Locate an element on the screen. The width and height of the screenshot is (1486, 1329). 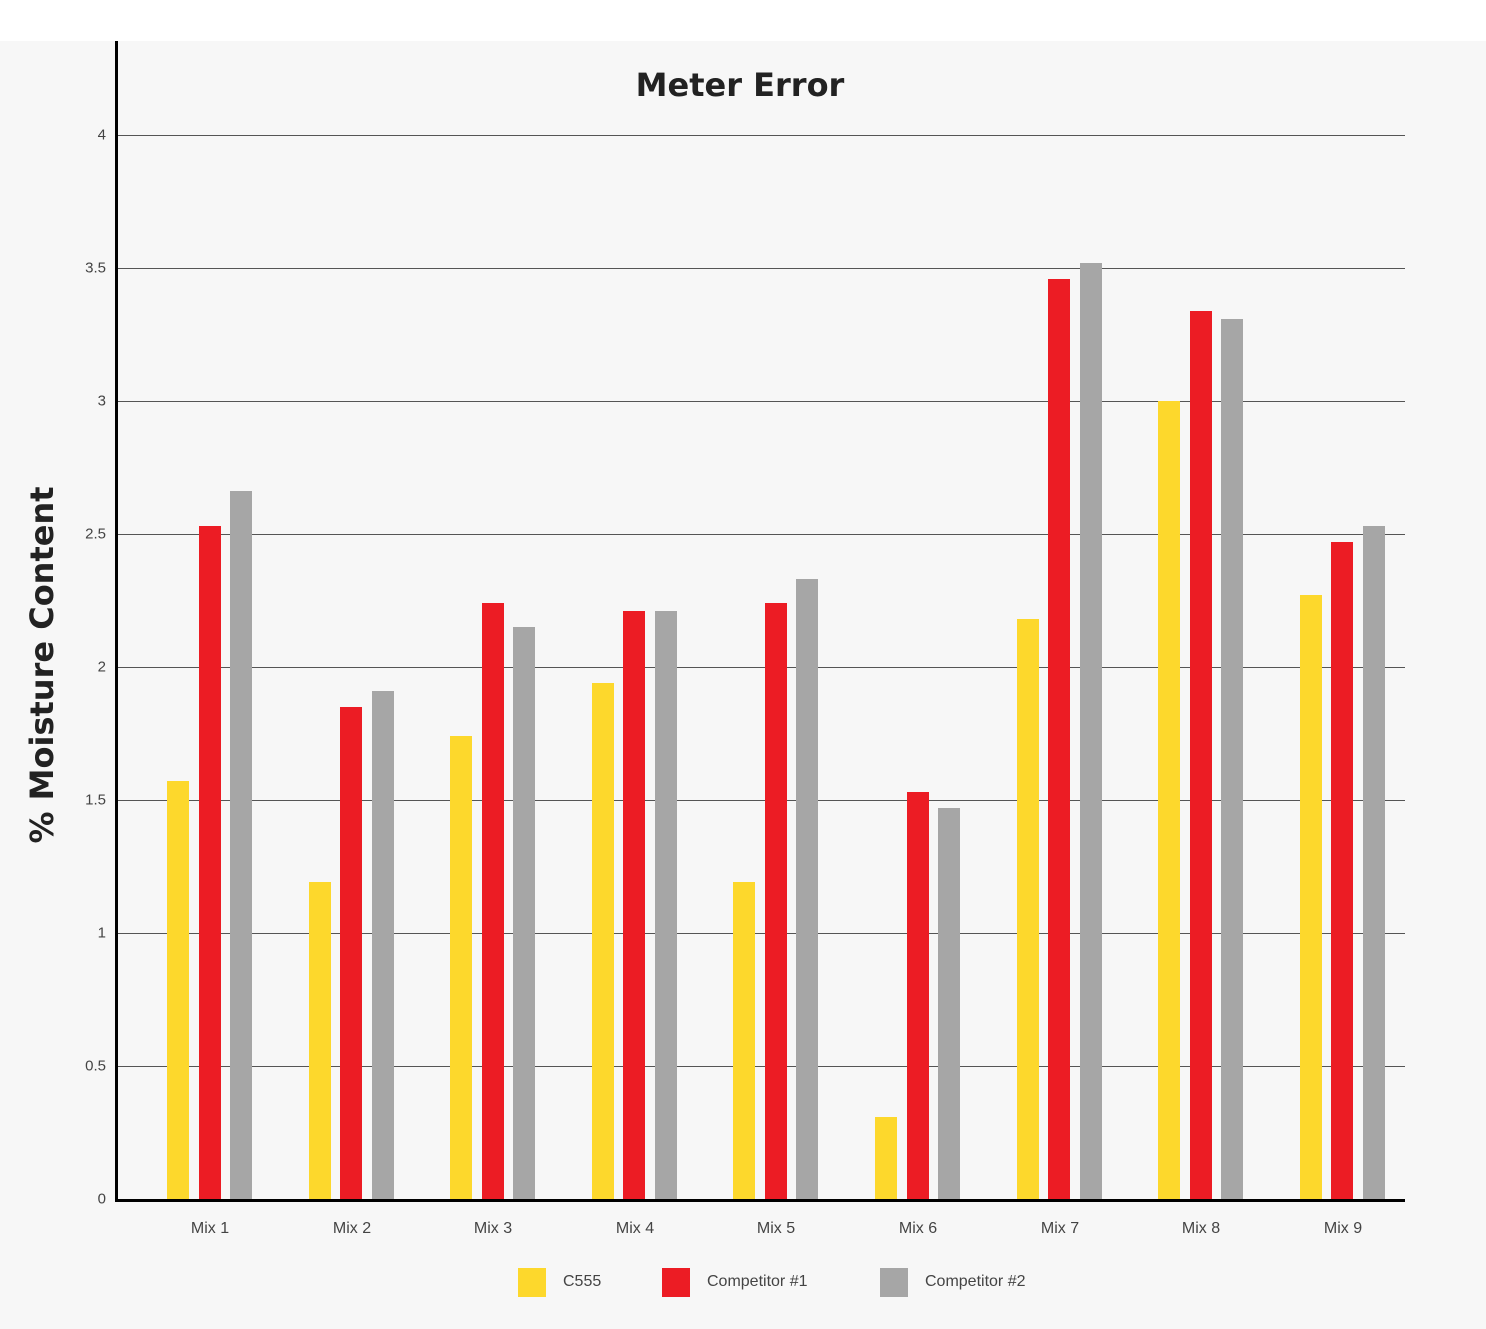
x-tick-label: Mix 4 is located at coordinates (635, 1228).